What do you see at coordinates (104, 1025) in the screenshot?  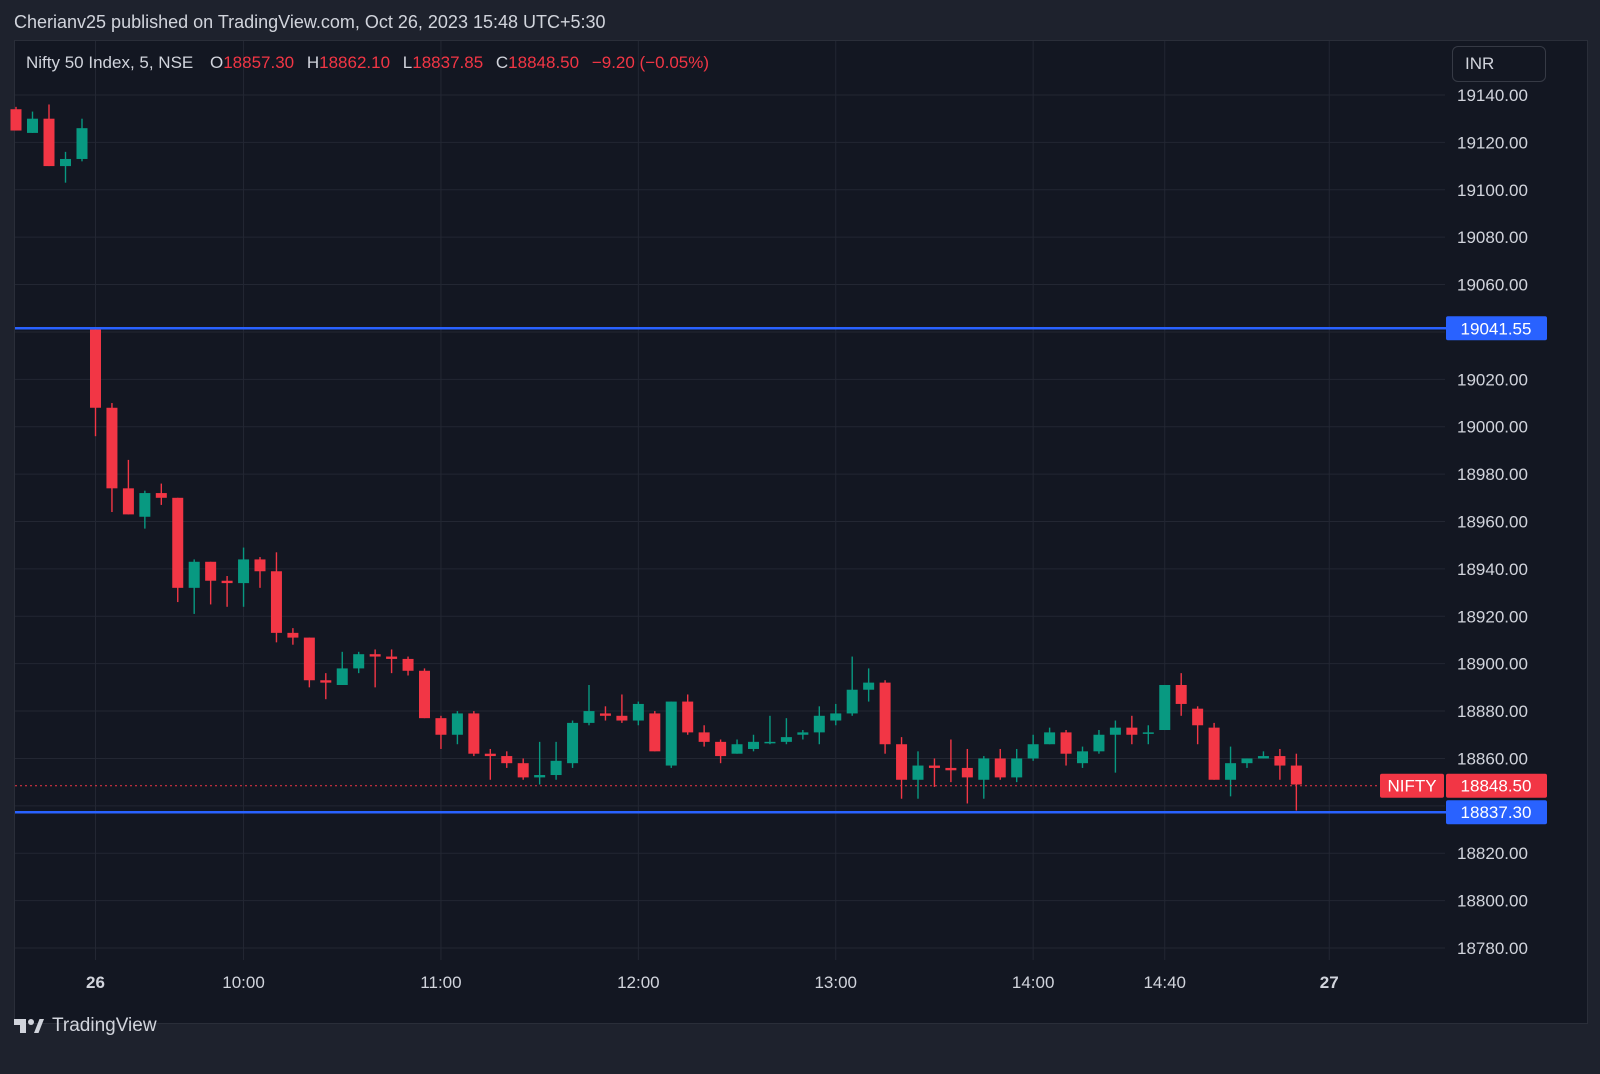 I see `footer-brand-label: TradingView` at bounding box center [104, 1025].